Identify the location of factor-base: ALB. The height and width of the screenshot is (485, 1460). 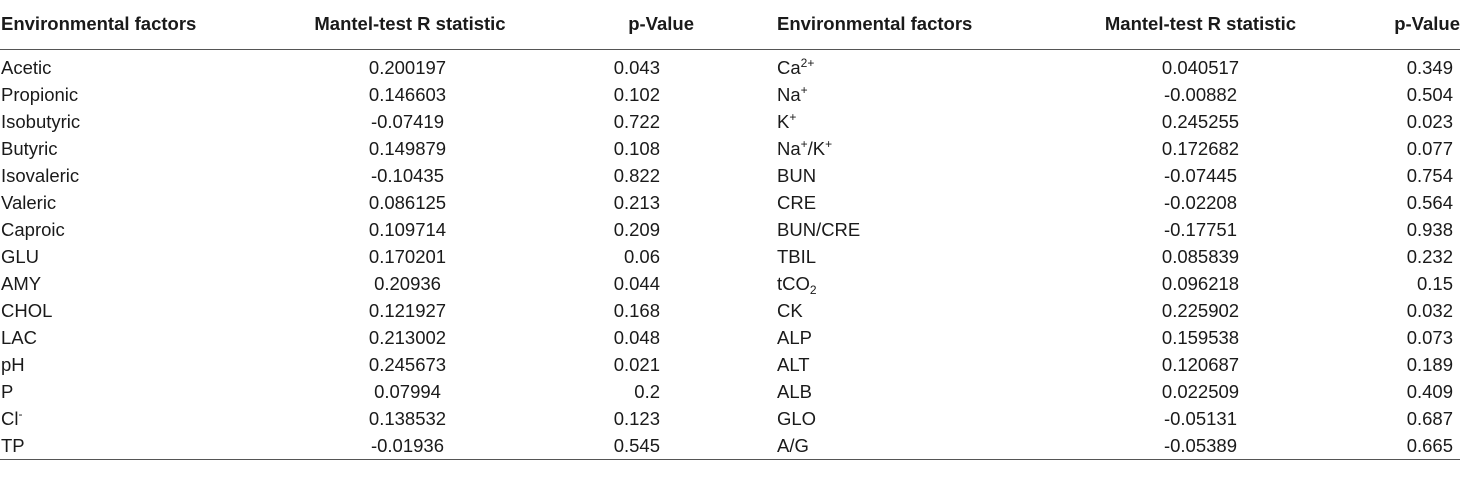
(794, 391).